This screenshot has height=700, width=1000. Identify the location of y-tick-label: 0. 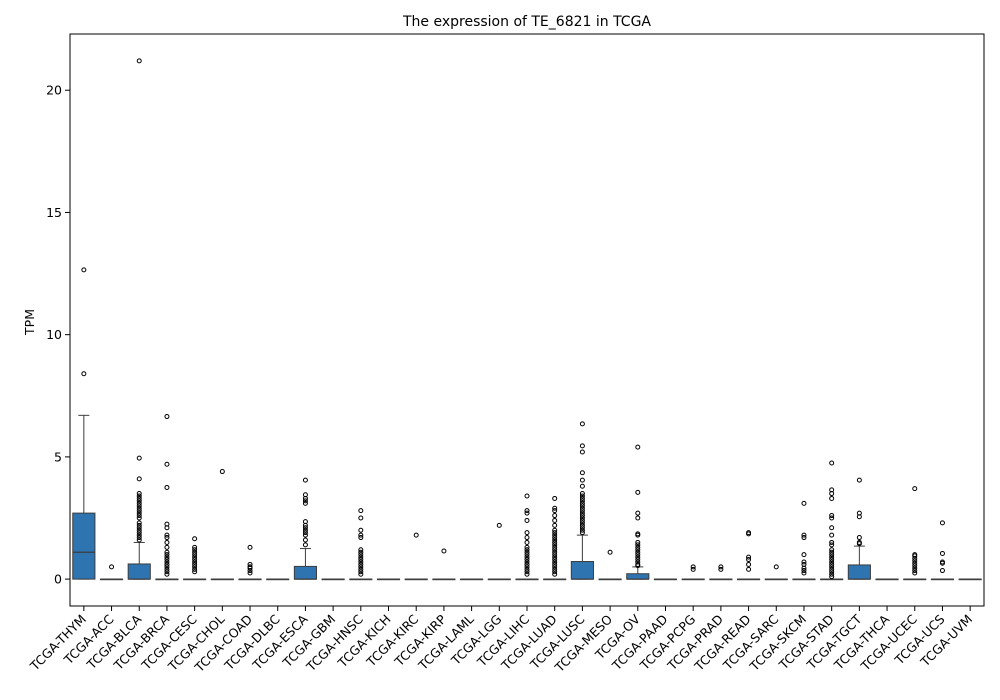
(58, 579).